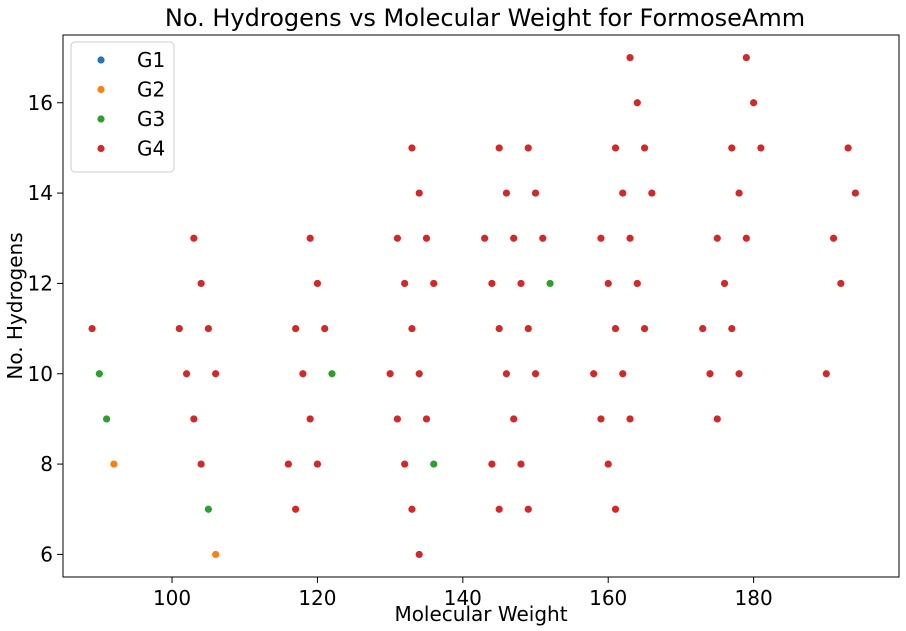  I want to click on y-tick-label: 8, so click(46, 464).